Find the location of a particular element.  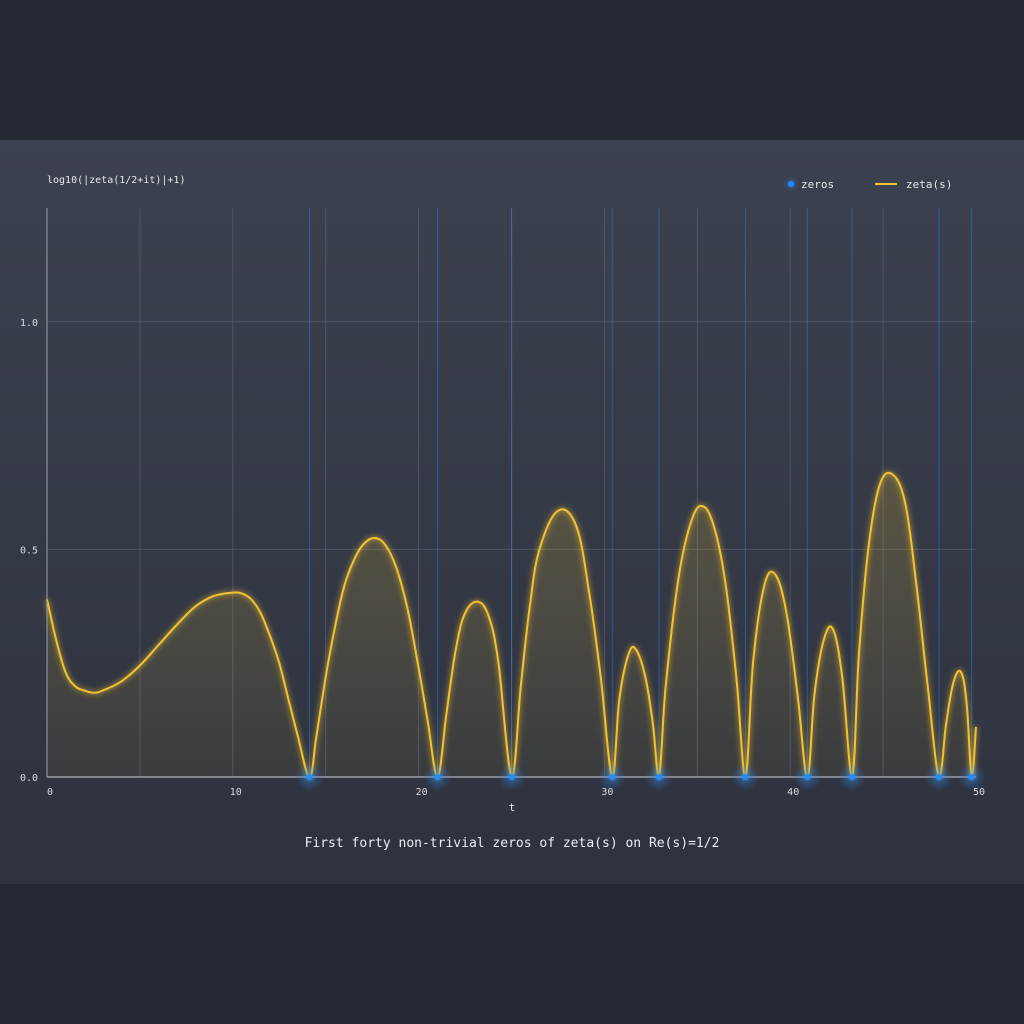

x-tick-label: 40 is located at coordinates (793, 792).